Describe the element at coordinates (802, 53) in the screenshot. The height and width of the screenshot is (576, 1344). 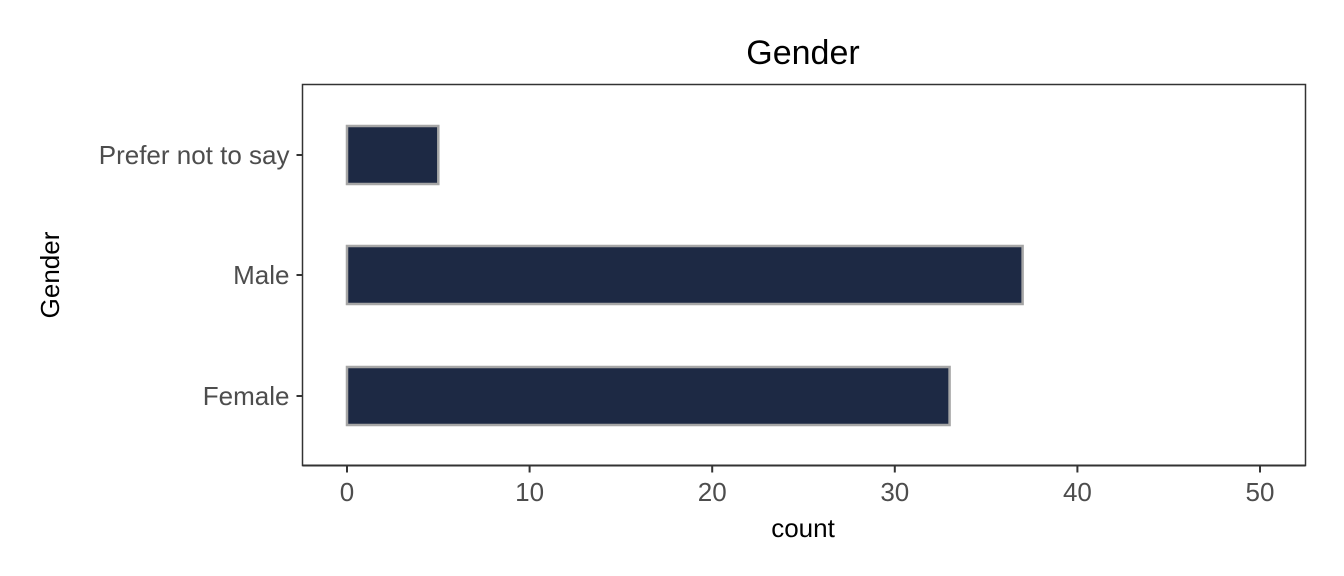
I see `chart-title: Gender` at that location.